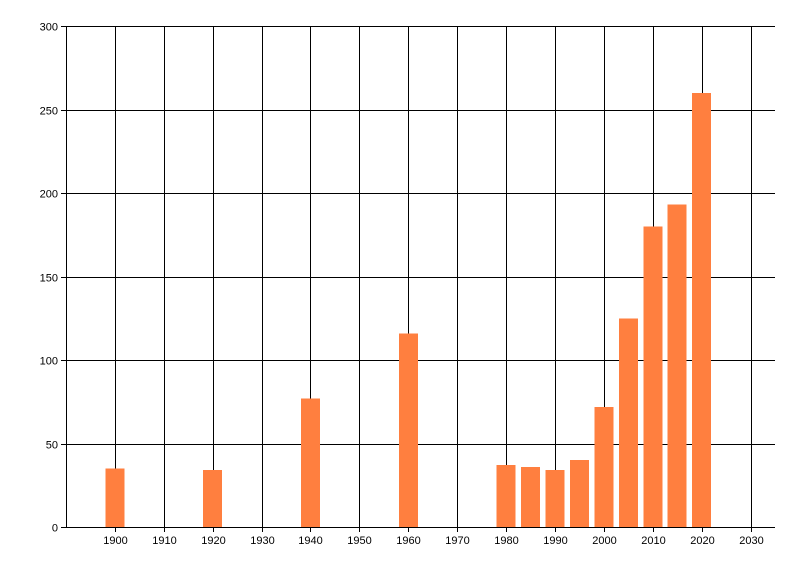  Describe the element at coordinates (49, 28) in the screenshot. I see `y-tick-label: 300` at that location.